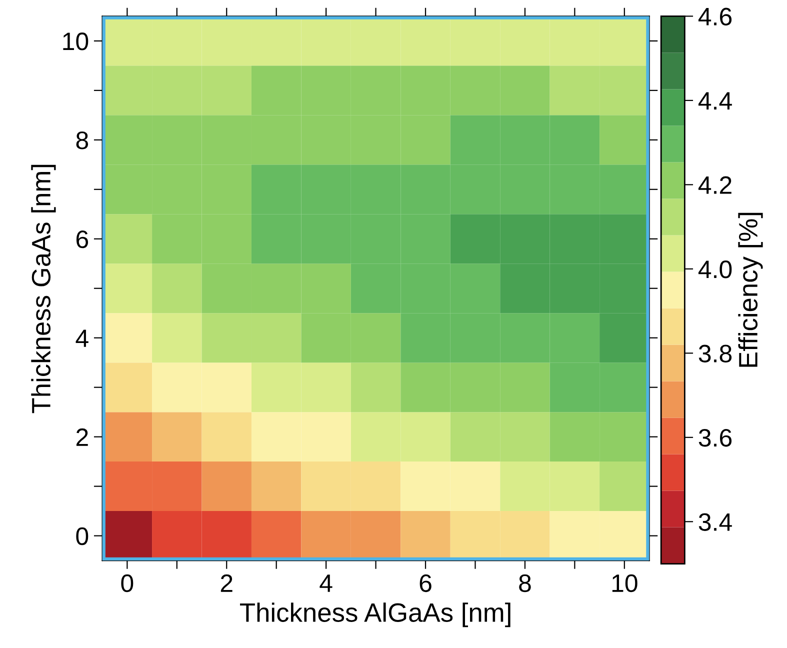  What do you see at coordinates (82, 437) in the screenshot?
I see `y-tick-label: 2` at bounding box center [82, 437].